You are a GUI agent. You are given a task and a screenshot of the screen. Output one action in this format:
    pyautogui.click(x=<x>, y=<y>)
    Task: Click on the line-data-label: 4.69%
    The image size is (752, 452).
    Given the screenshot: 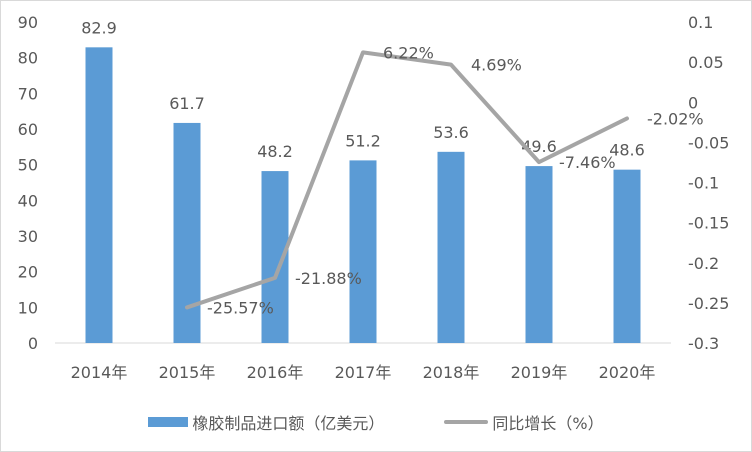 What is the action you would take?
    pyautogui.click(x=496, y=65)
    